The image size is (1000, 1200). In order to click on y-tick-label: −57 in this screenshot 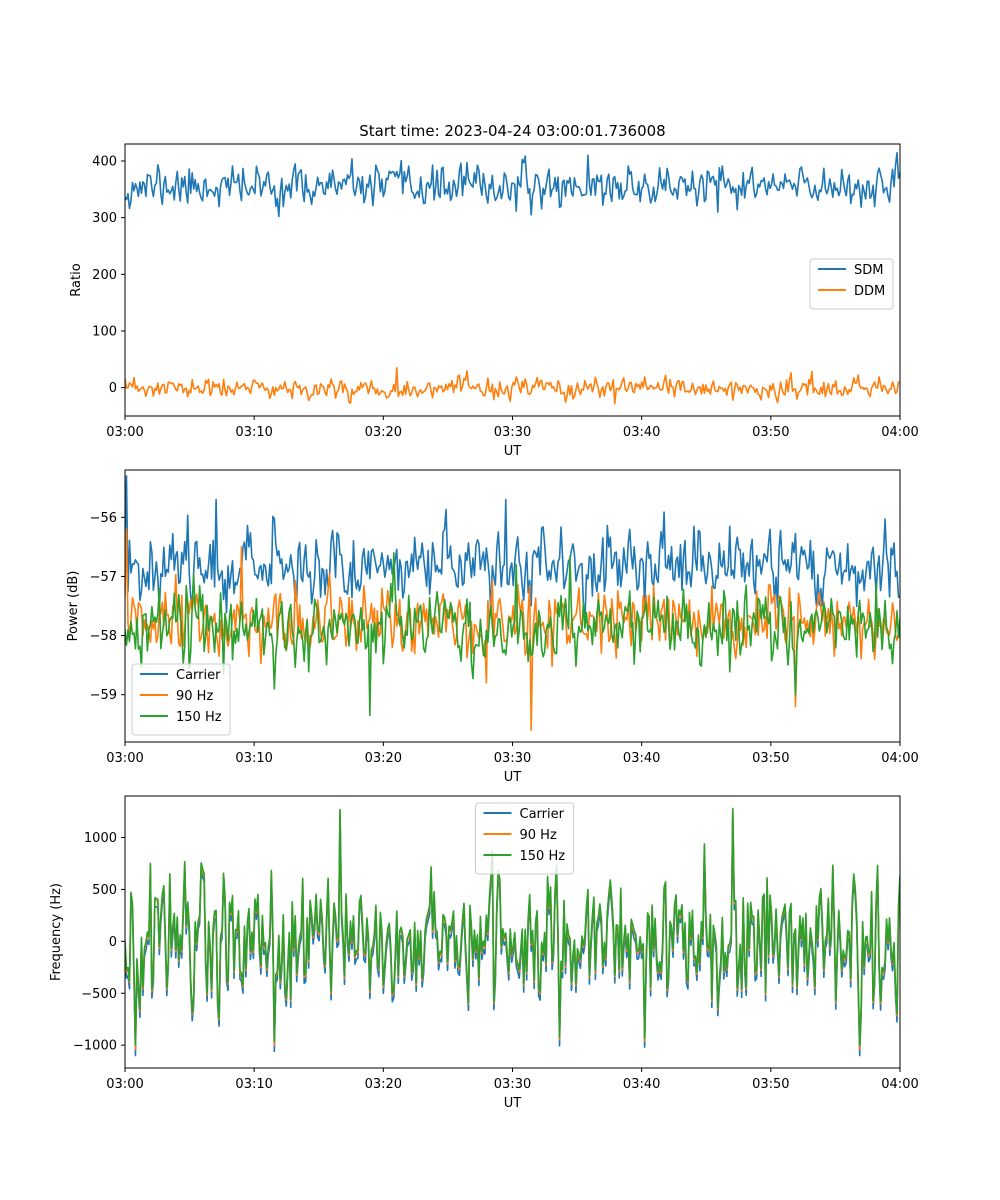, I will do `click(103, 577)`.